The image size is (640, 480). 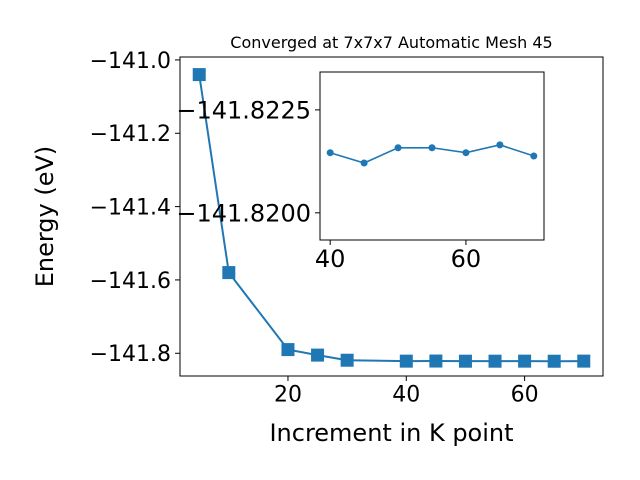 I want to click on y-tick-label: −141.4, so click(x=130, y=208).